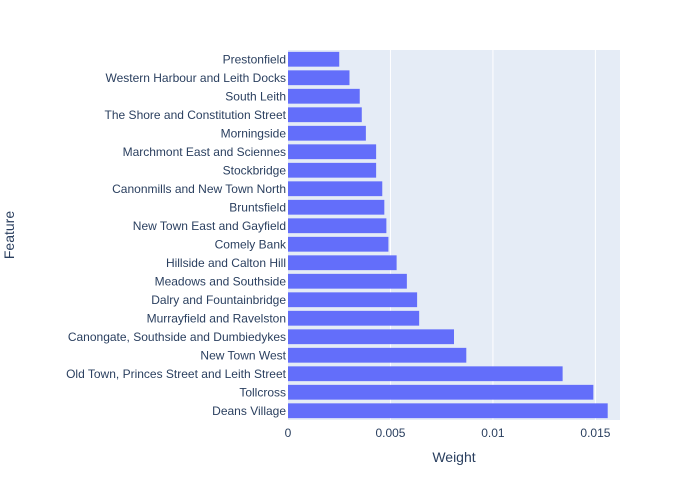 This screenshot has height=500, width=700. Describe the element at coordinates (249, 411) in the screenshot. I see `y-tick-label: Deans Village` at that location.